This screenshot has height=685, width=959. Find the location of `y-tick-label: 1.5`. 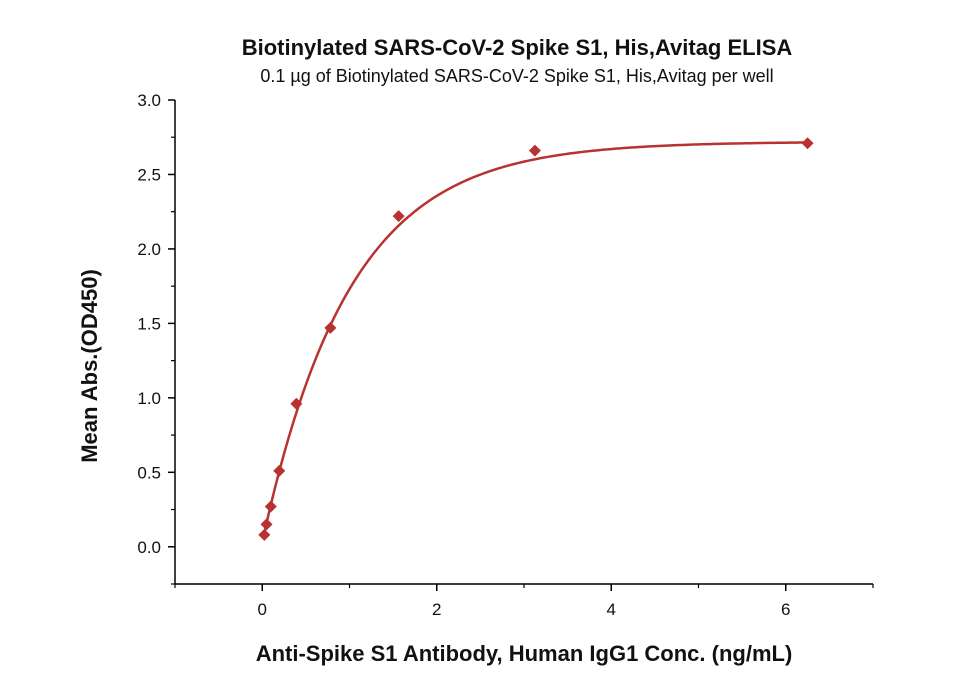

y-tick-label: 1.5 is located at coordinates (149, 323).